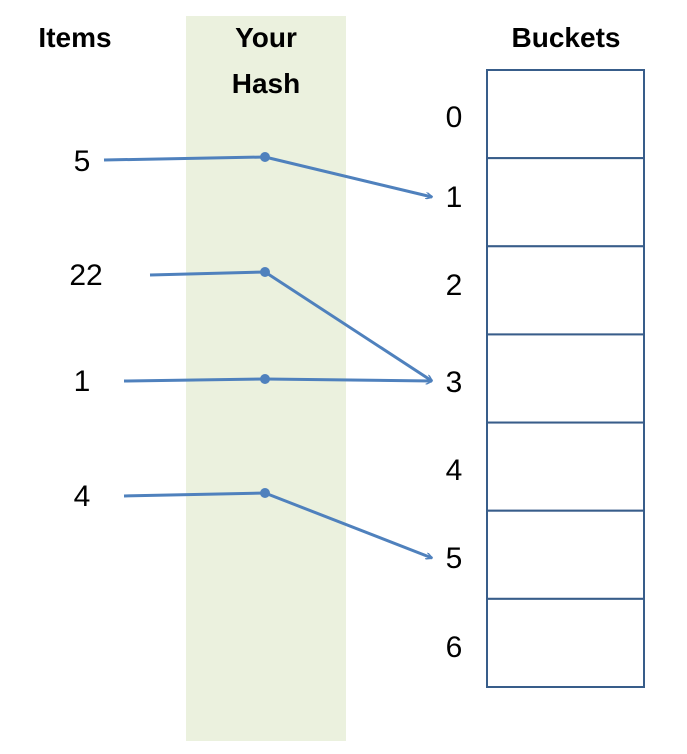  I want to click on bucket-index: 6, so click(454, 647).